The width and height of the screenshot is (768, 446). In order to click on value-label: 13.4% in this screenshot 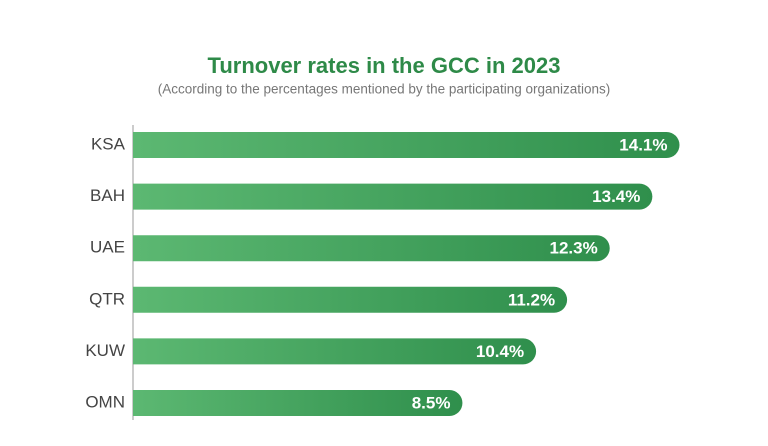, I will do `click(616, 196)`.